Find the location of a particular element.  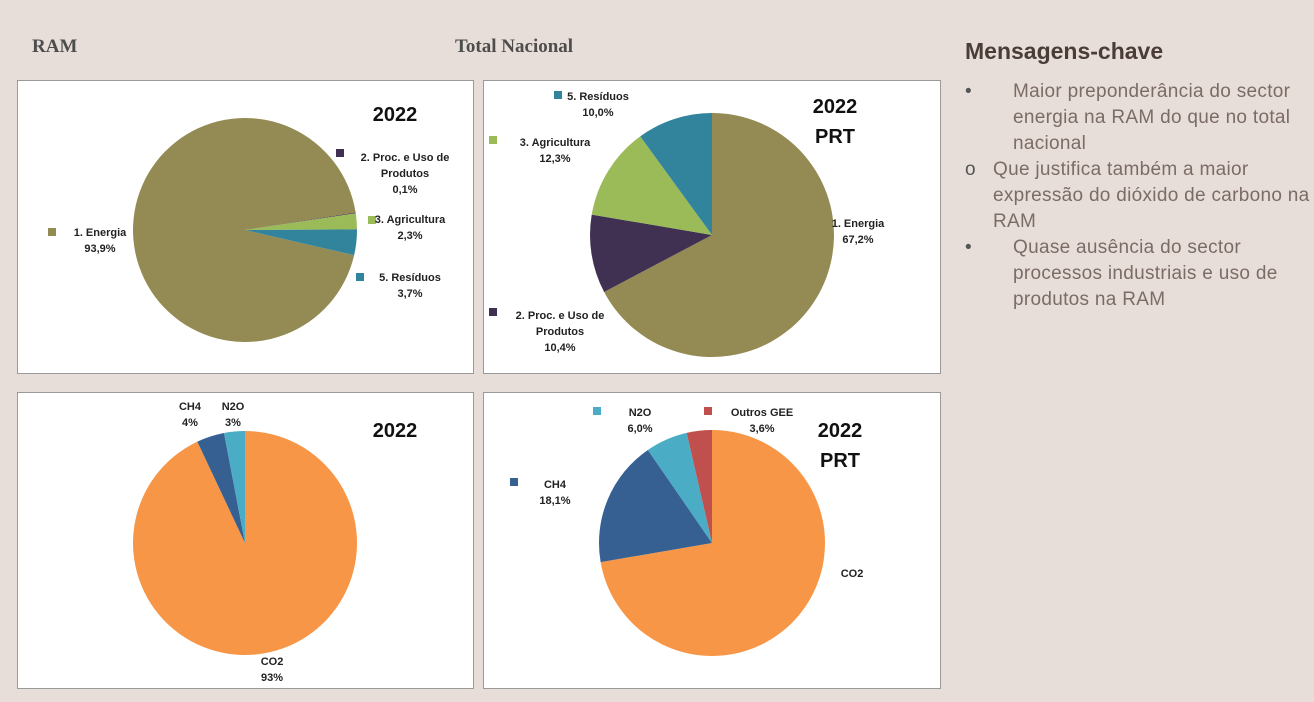

slice-value: 93% is located at coordinates (272, 678).